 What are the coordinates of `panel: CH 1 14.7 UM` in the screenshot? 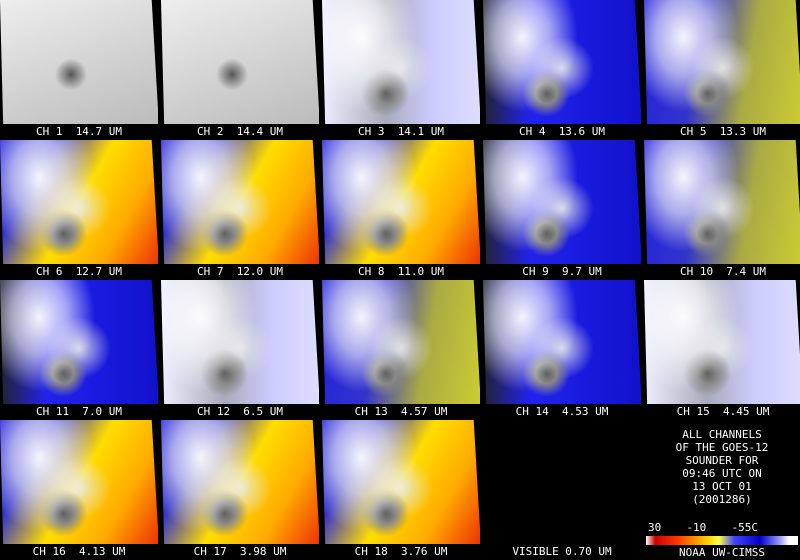 It's located at (79, 70).